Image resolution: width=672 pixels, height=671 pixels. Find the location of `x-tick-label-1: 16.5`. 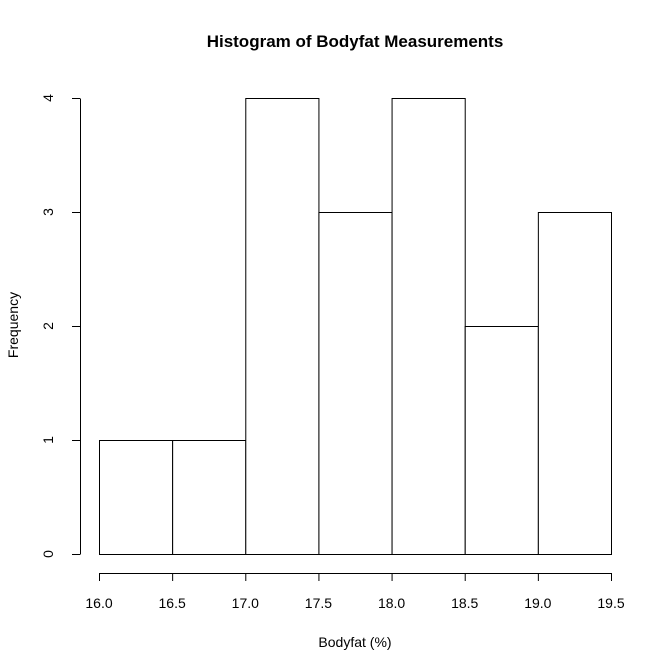

x-tick-label-1: 16.5 is located at coordinates (172, 603).